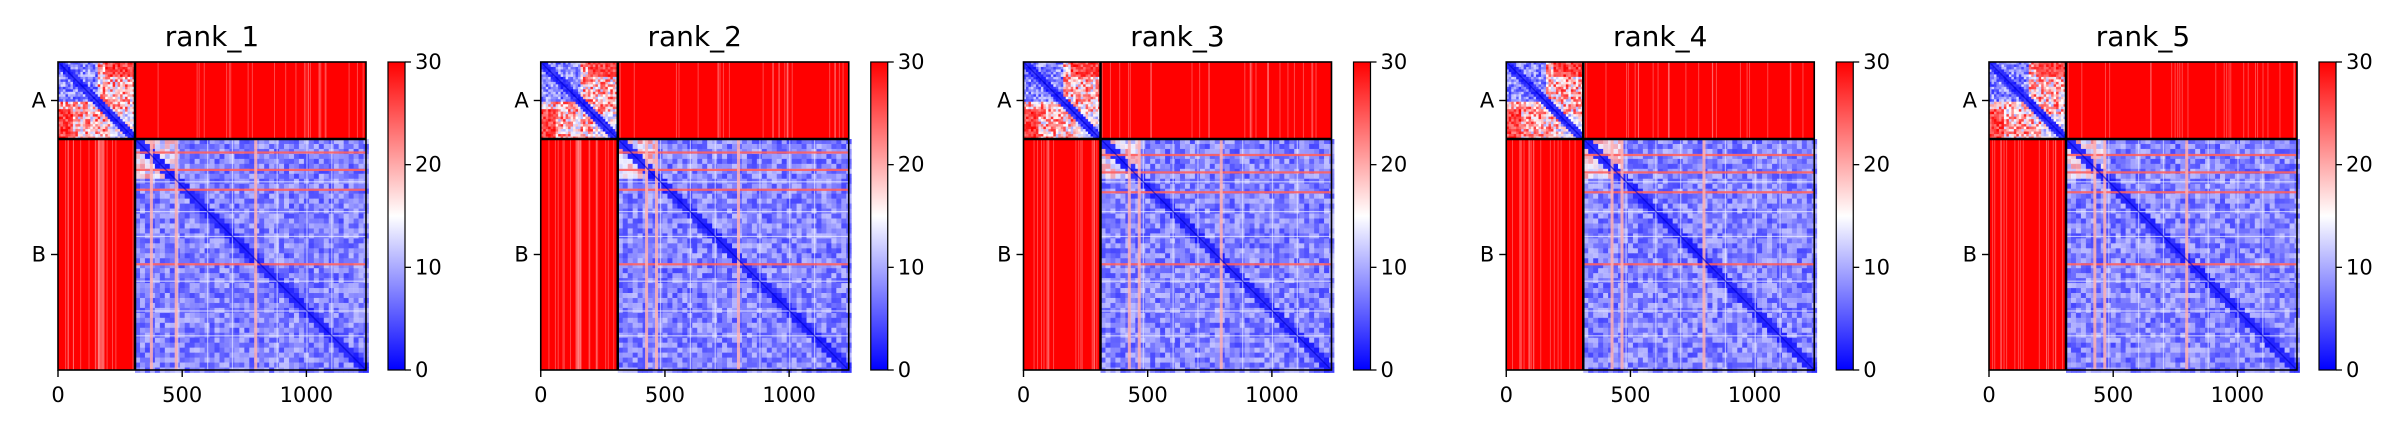  Describe the element at coordinates (250, 152) in the screenshot. I see `bb-strong-row` at that location.